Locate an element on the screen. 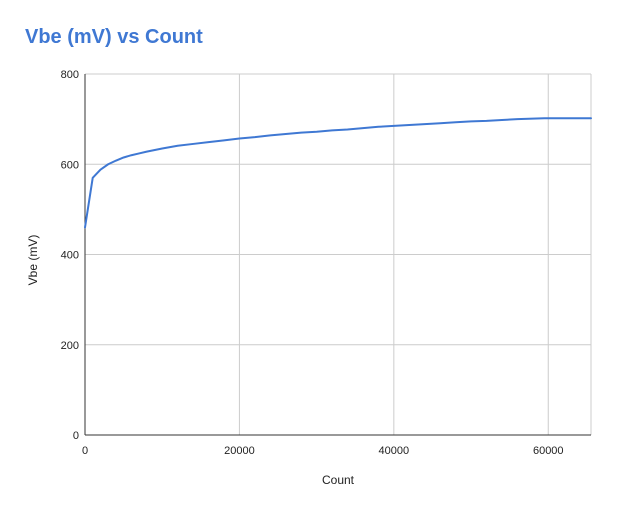 Image resolution: width=617 pixels, height=513 pixels. y-axis-title: Vbe (mV) is located at coordinates (33, 260).